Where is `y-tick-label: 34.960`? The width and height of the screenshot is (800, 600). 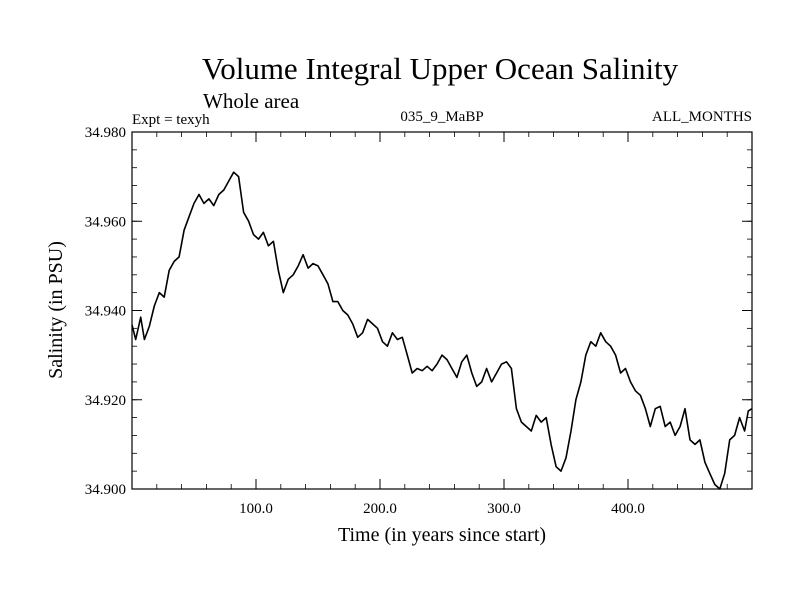
y-tick-label: 34.960 is located at coordinates (105, 222).